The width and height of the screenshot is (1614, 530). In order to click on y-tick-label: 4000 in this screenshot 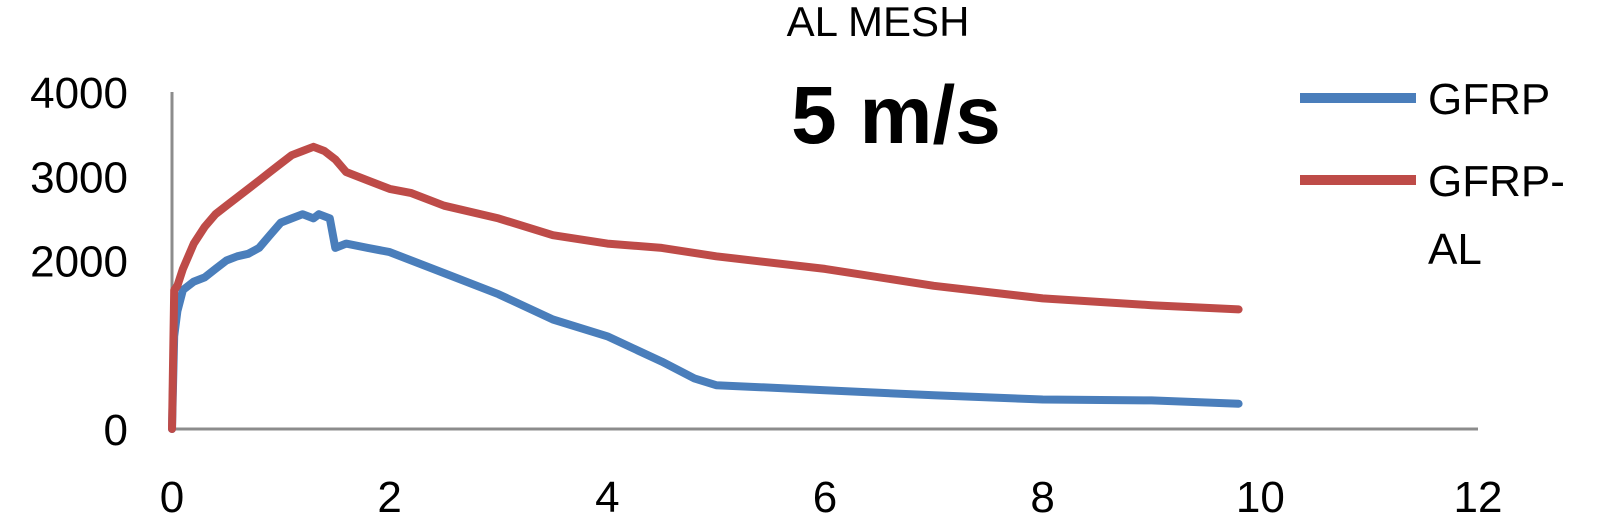, I will do `click(79, 93)`.